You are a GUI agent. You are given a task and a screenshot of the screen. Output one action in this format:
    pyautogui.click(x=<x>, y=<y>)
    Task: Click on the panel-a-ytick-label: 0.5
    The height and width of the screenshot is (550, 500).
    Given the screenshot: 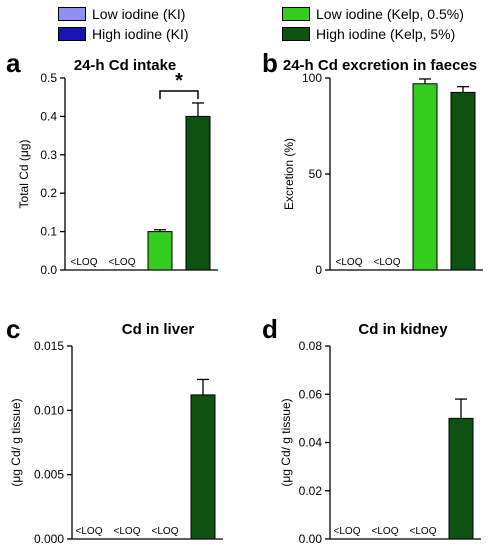 What is the action you would take?
    pyautogui.click(x=48, y=78)
    